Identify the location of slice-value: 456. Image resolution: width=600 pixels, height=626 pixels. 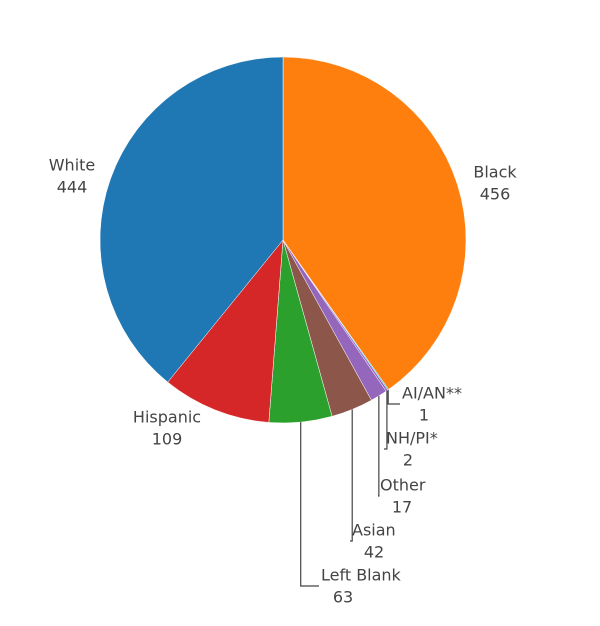
(495, 194).